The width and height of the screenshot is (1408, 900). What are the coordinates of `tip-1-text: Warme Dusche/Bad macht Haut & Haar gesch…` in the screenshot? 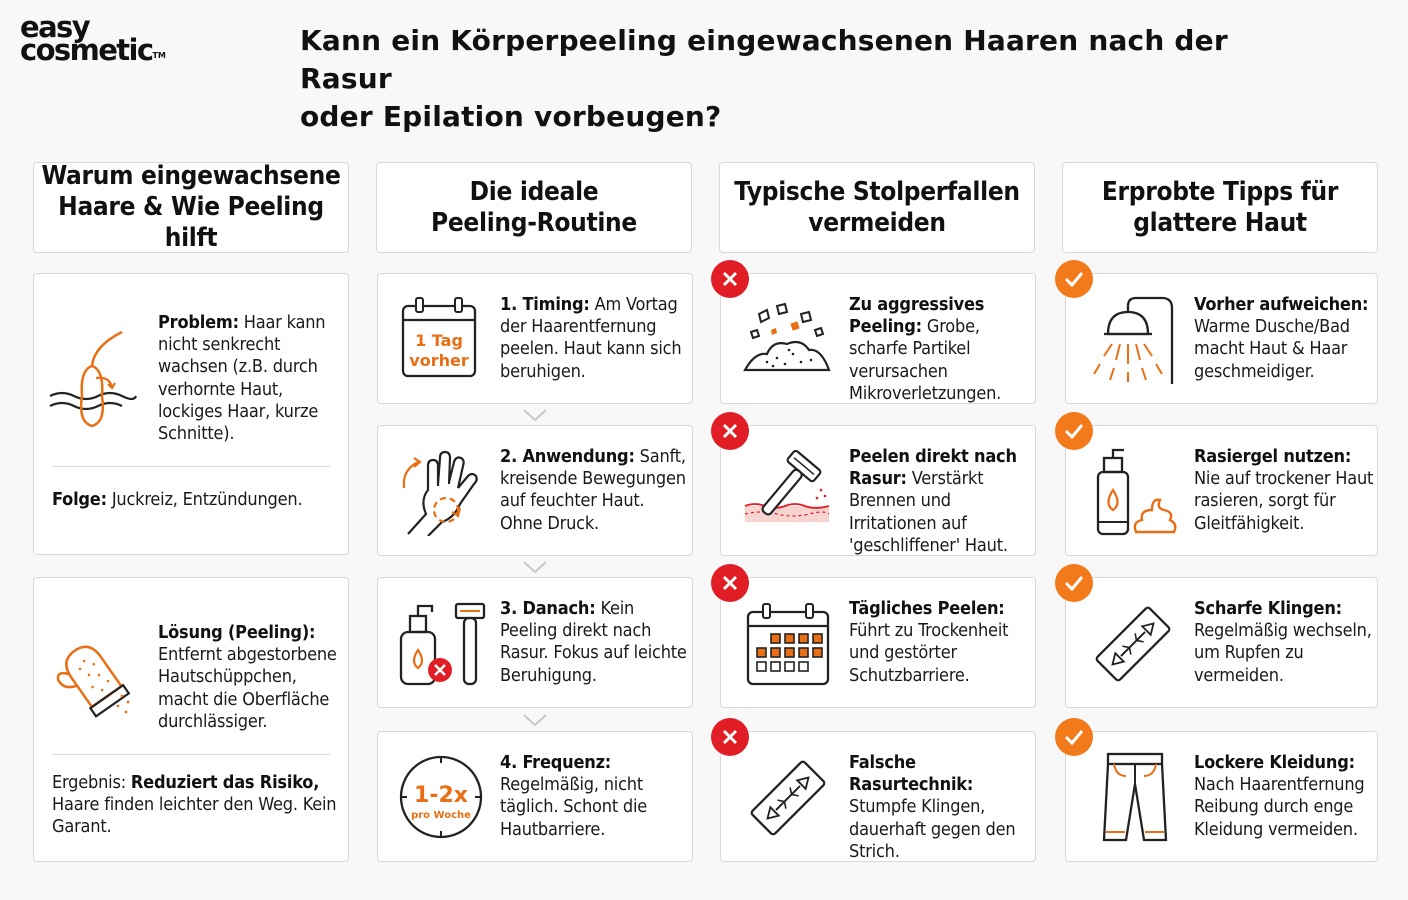 It's located at (1272, 349).